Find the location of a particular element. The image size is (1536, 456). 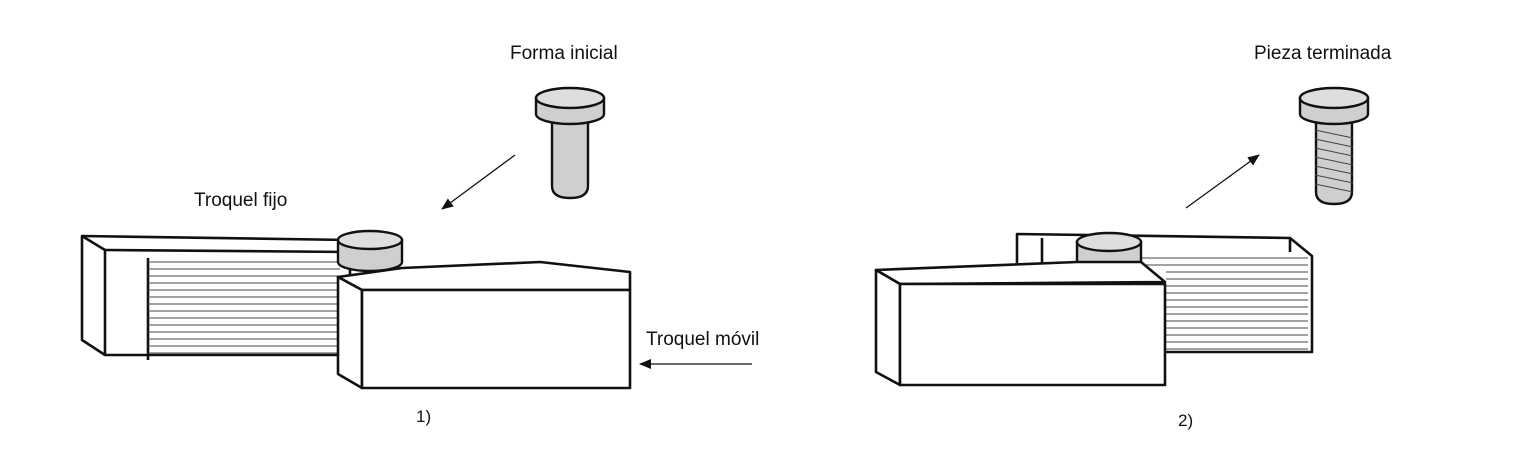

step-number-1: 1) is located at coordinates (423, 416).